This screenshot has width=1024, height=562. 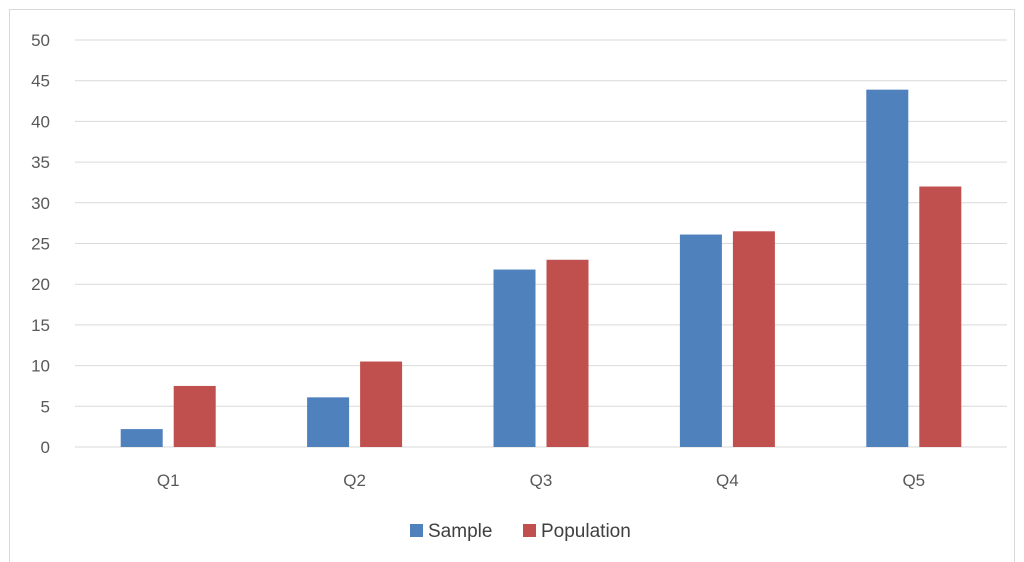 What do you see at coordinates (40, 162) in the screenshot?
I see `y-tick-label: 35` at bounding box center [40, 162].